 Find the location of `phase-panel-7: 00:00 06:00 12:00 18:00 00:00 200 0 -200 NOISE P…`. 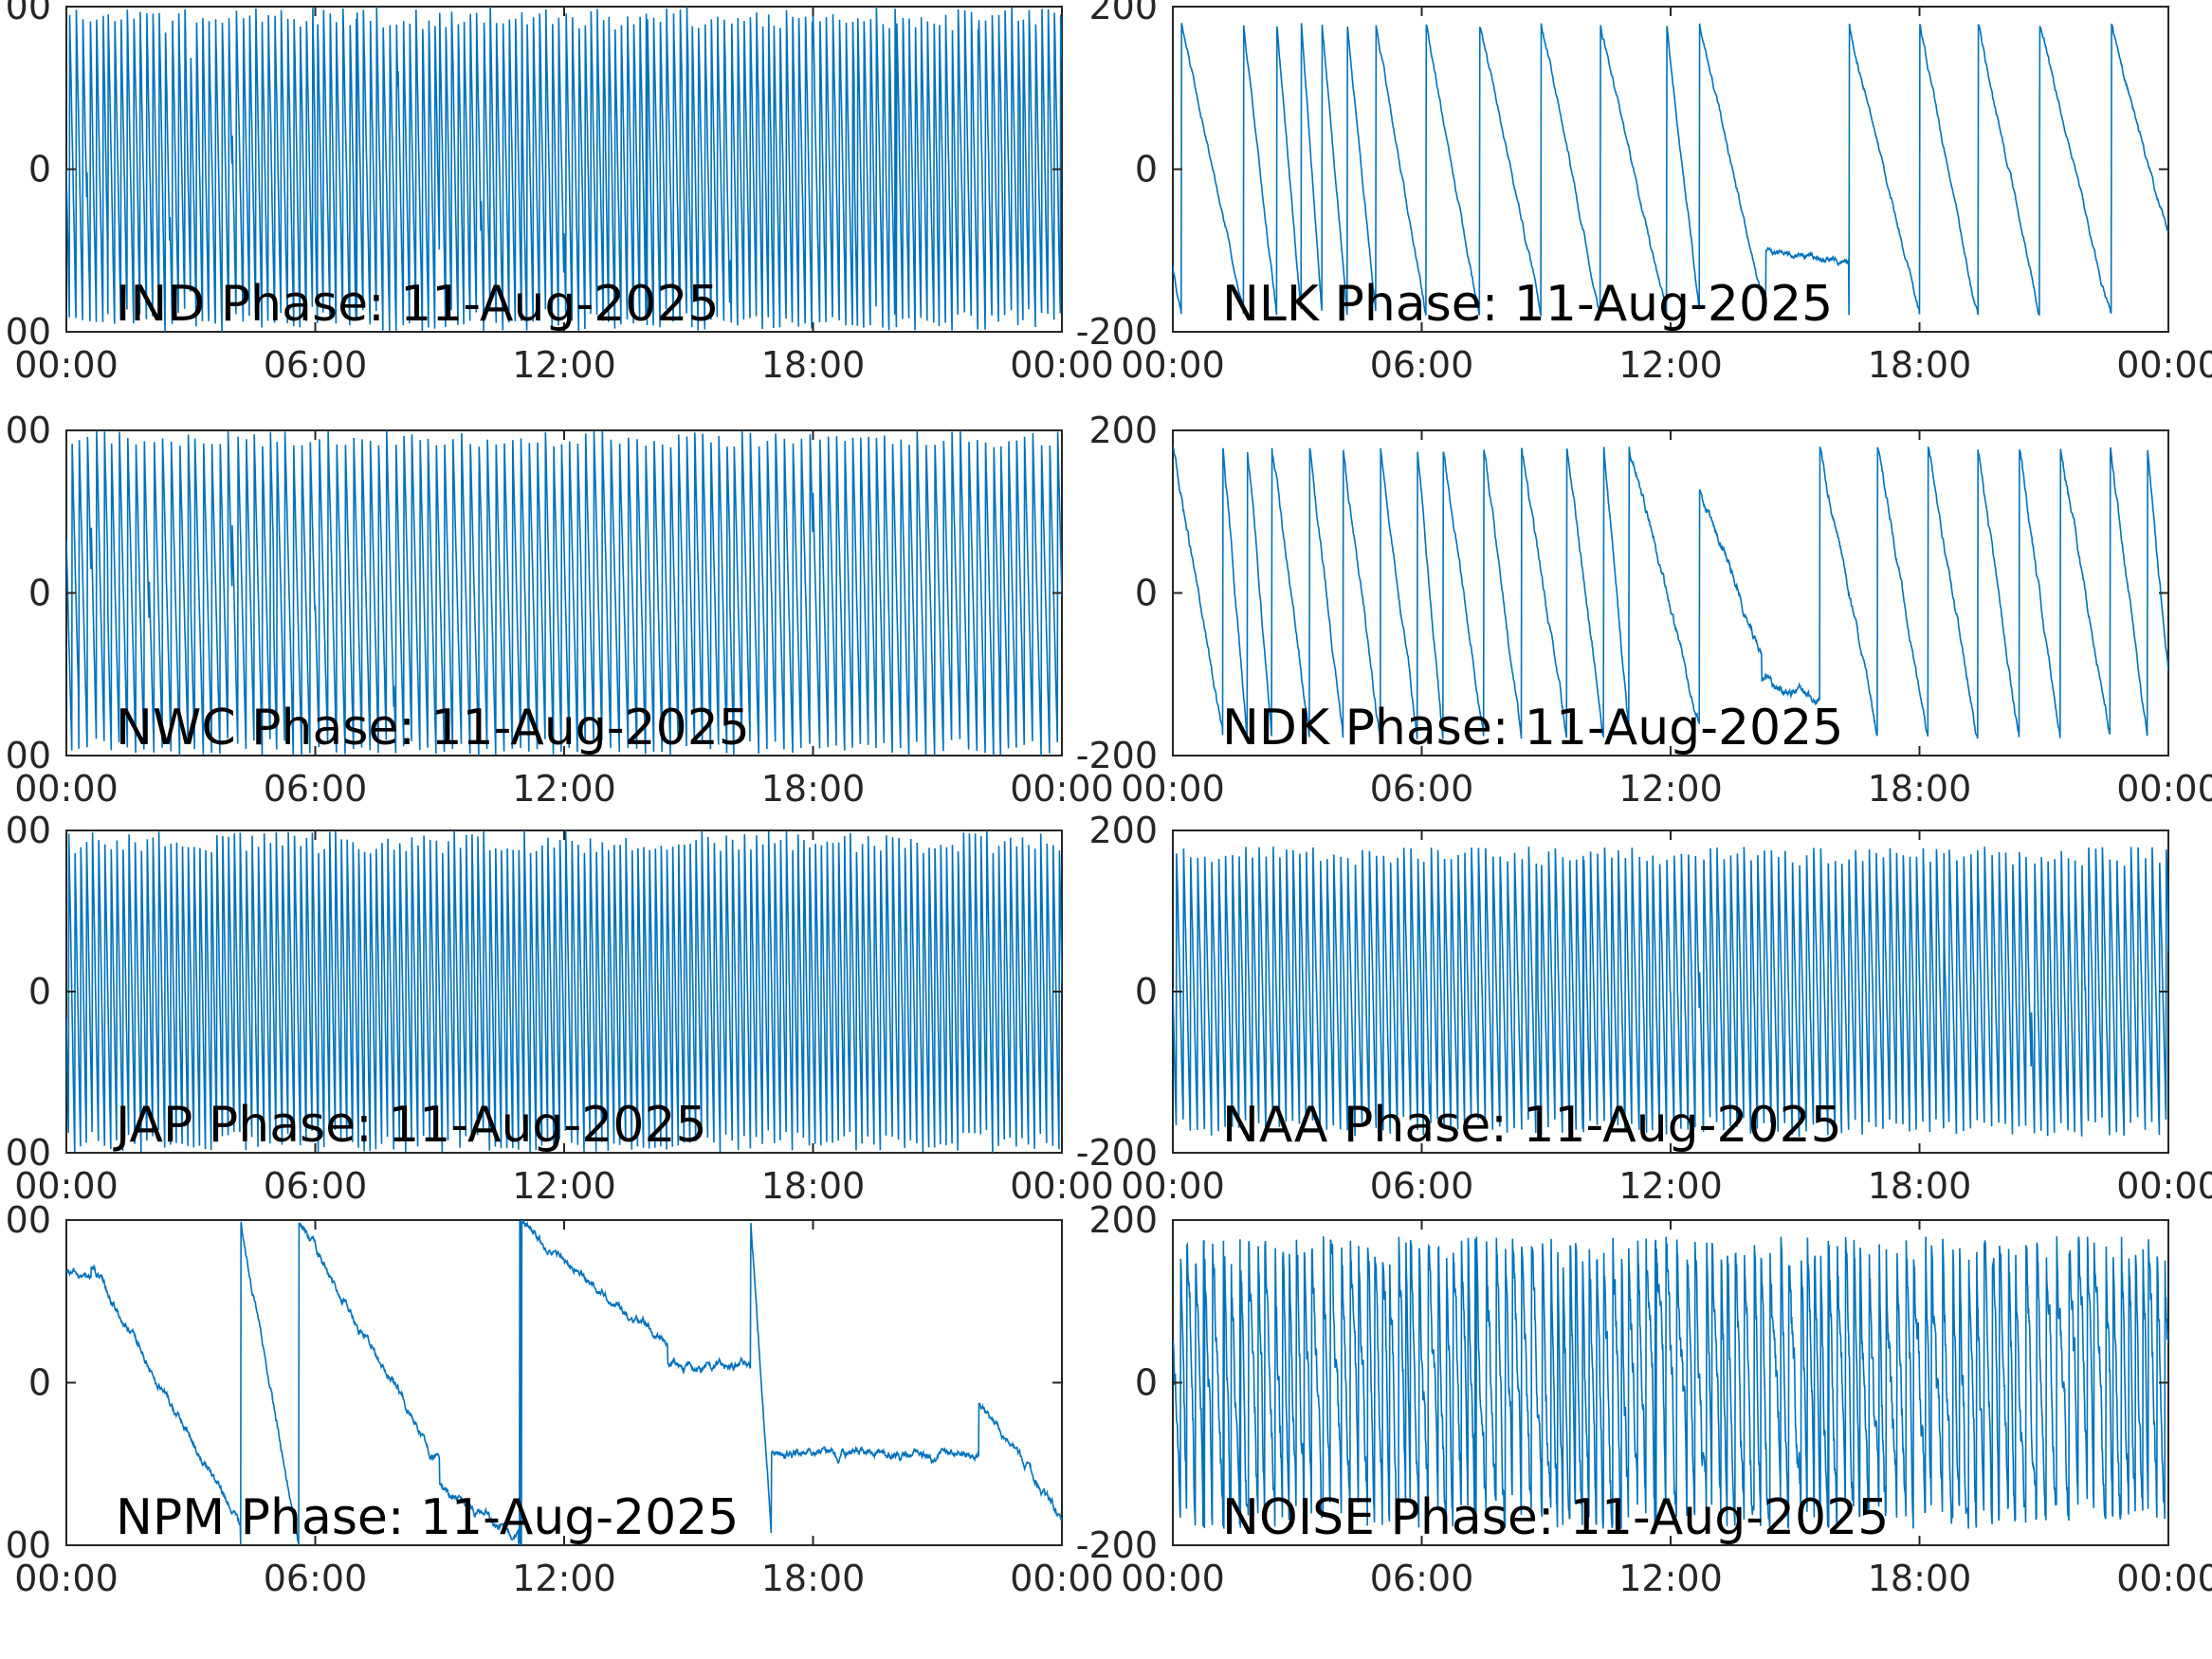

phase-panel-7: 00:00 06:00 12:00 18:00 00:00 200 0 -200 NOISE P… is located at coordinates (1644, 1399).